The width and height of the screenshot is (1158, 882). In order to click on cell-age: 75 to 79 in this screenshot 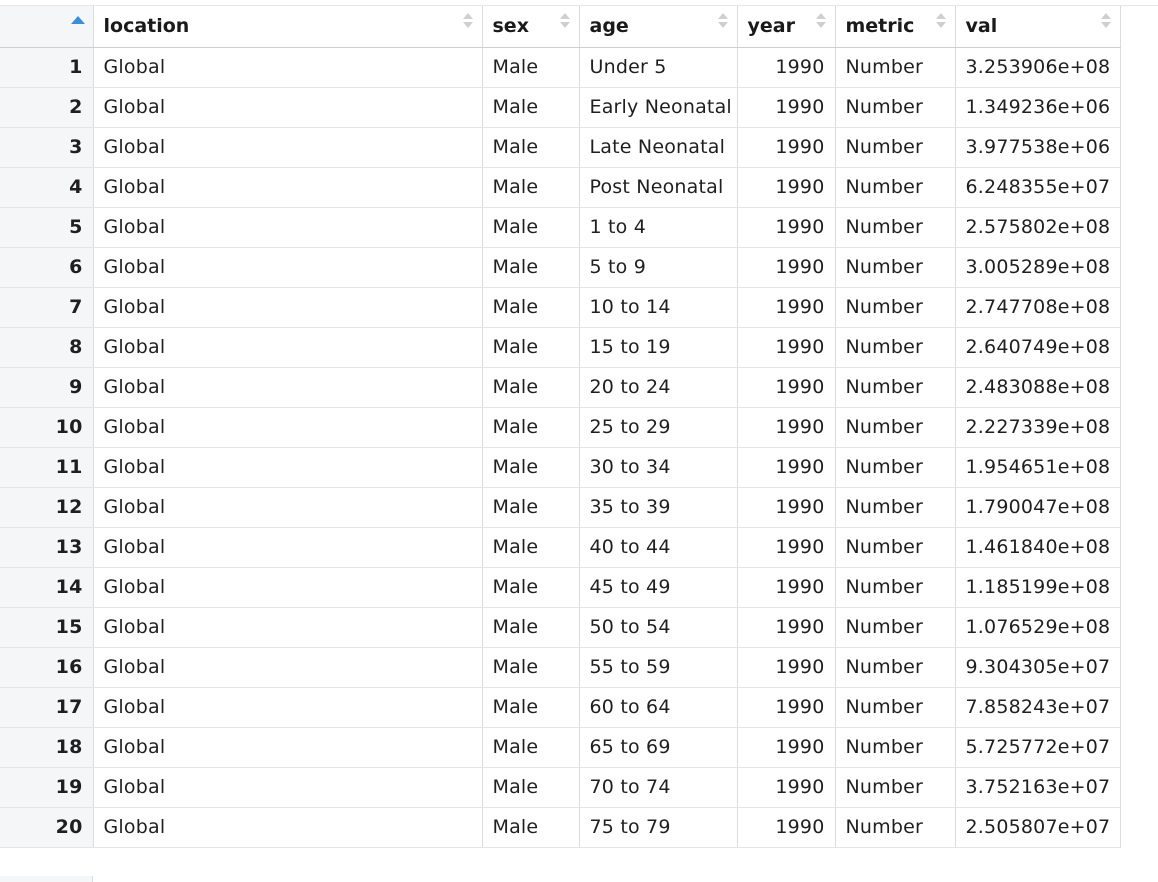, I will do `click(658, 827)`.